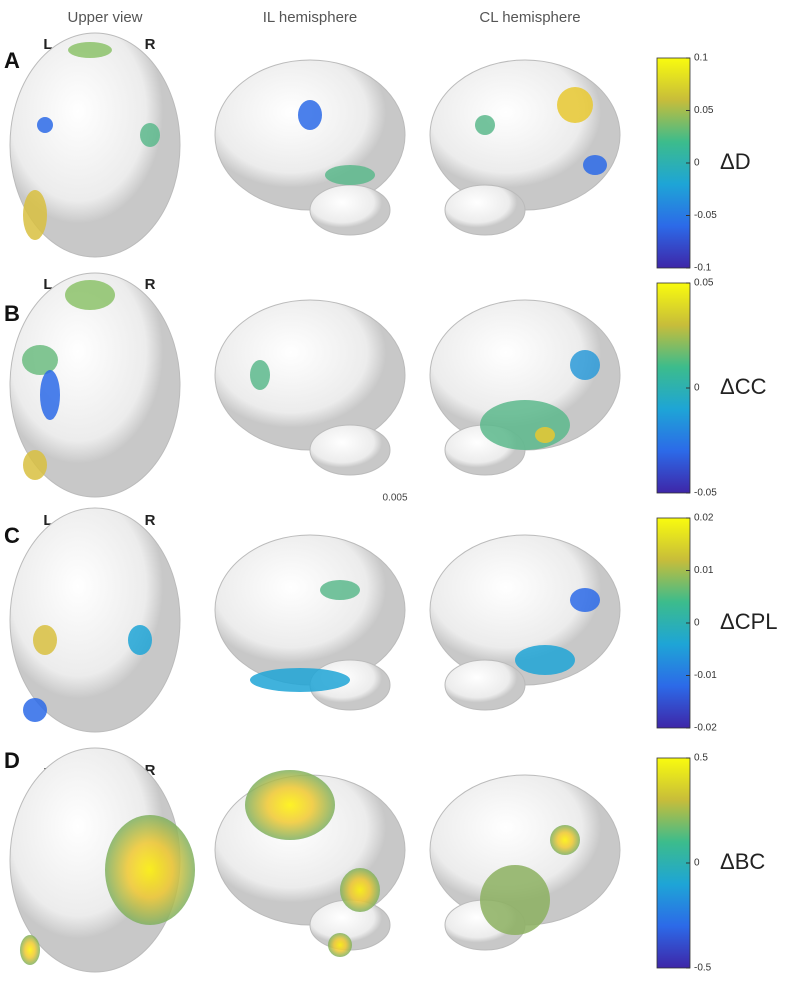  What do you see at coordinates (12, 60) in the screenshot?
I see `panel-letter: A` at bounding box center [12, 60].